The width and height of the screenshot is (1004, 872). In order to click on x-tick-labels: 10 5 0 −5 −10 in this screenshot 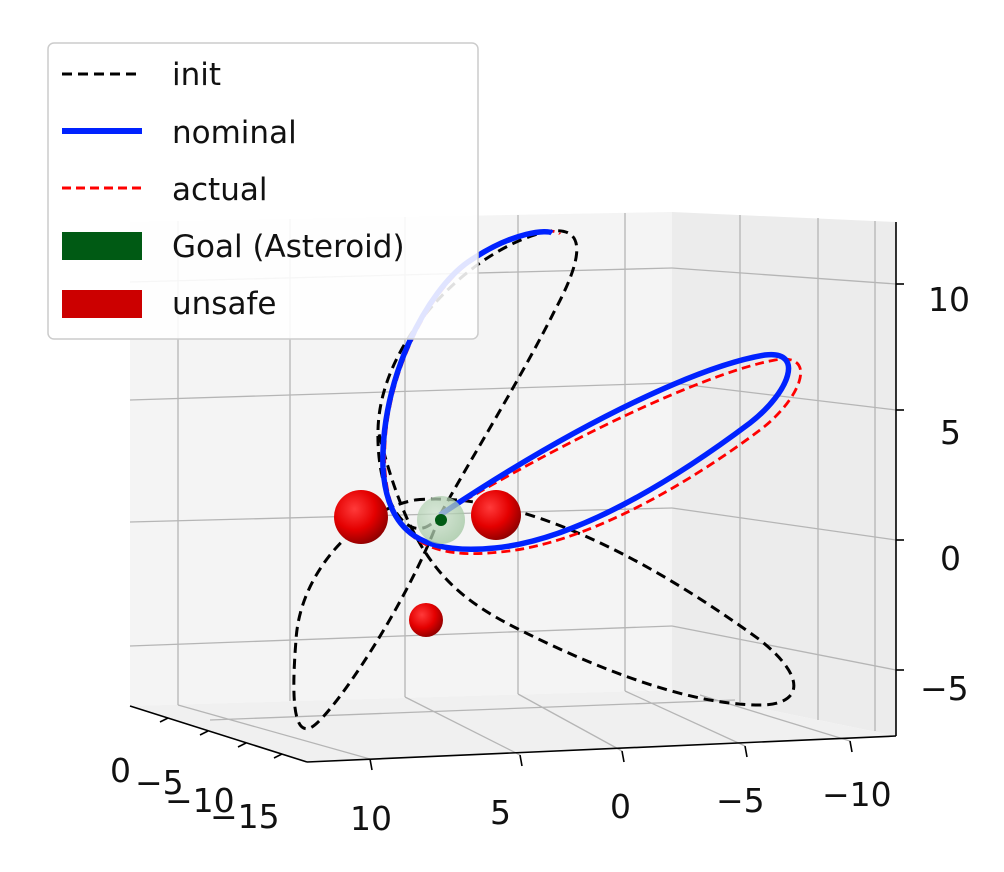, I will do `click(621, 806)`.